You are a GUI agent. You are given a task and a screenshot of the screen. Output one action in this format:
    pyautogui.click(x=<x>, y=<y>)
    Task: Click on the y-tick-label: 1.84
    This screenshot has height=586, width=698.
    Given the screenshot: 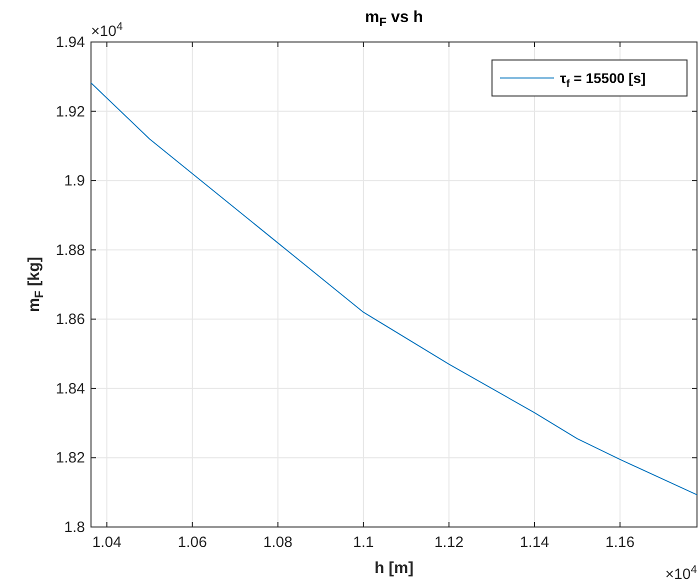 What is the action you would take?
    pyautogui.click(x=70, y=389)
    